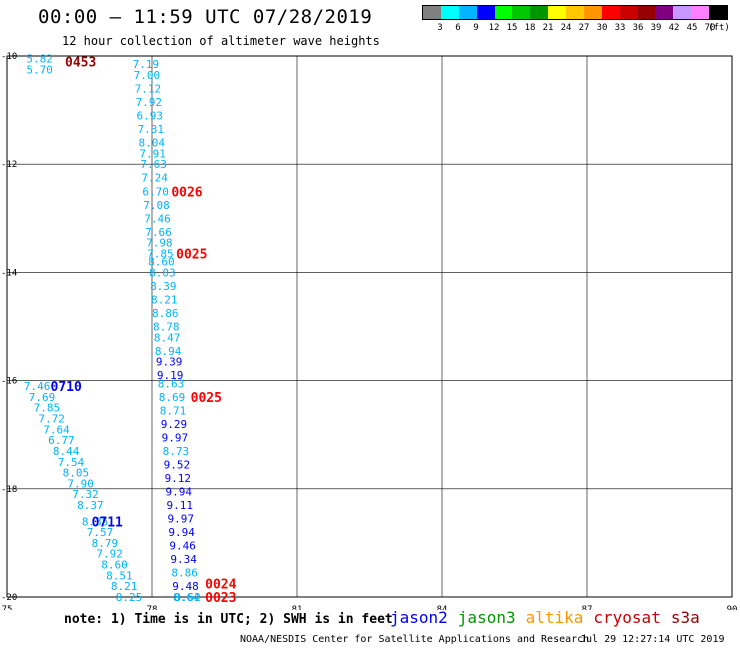  Describe the element at coordinates (170, 375) in the screenshot. I see `swh-value: 9.19` at that location.